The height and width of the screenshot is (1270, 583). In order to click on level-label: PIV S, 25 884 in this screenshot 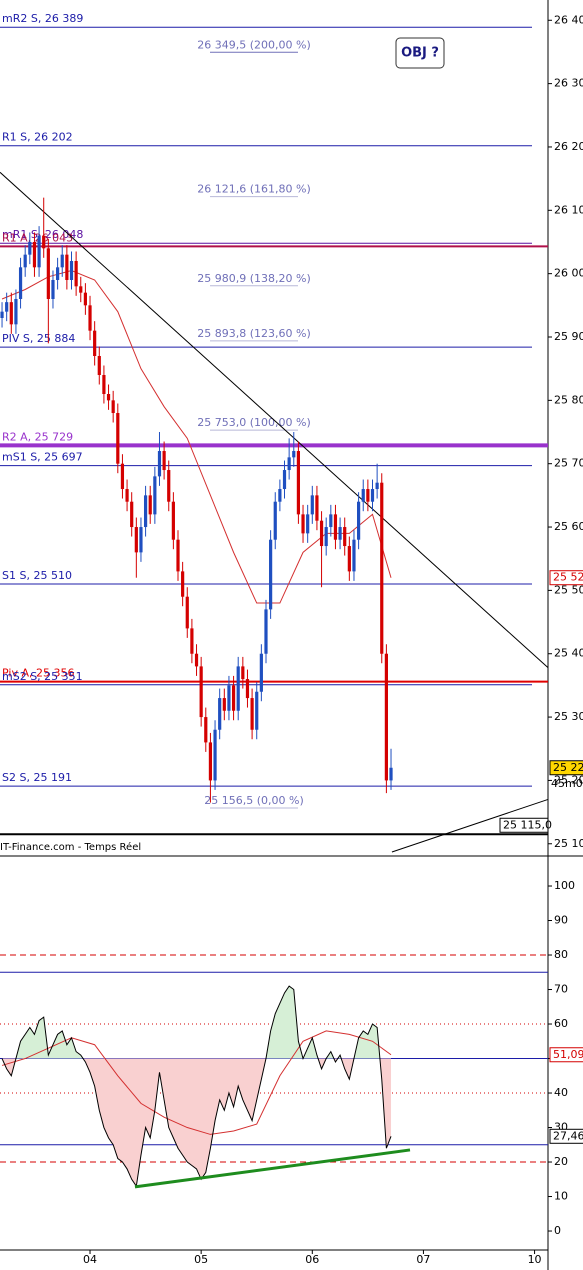, I will do `click(38, 338)`.